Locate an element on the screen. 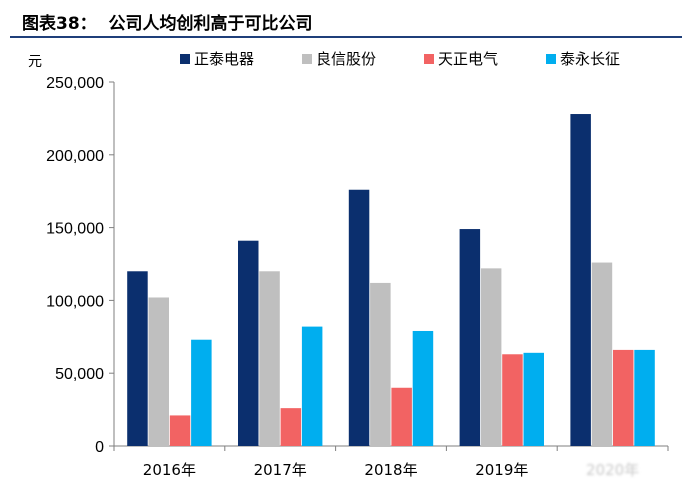 The width and height of the screenshot is (688, 485). x-axis: 2016年 2017年 2018年 2019年 2020年 is located at coordinates (391, 462).